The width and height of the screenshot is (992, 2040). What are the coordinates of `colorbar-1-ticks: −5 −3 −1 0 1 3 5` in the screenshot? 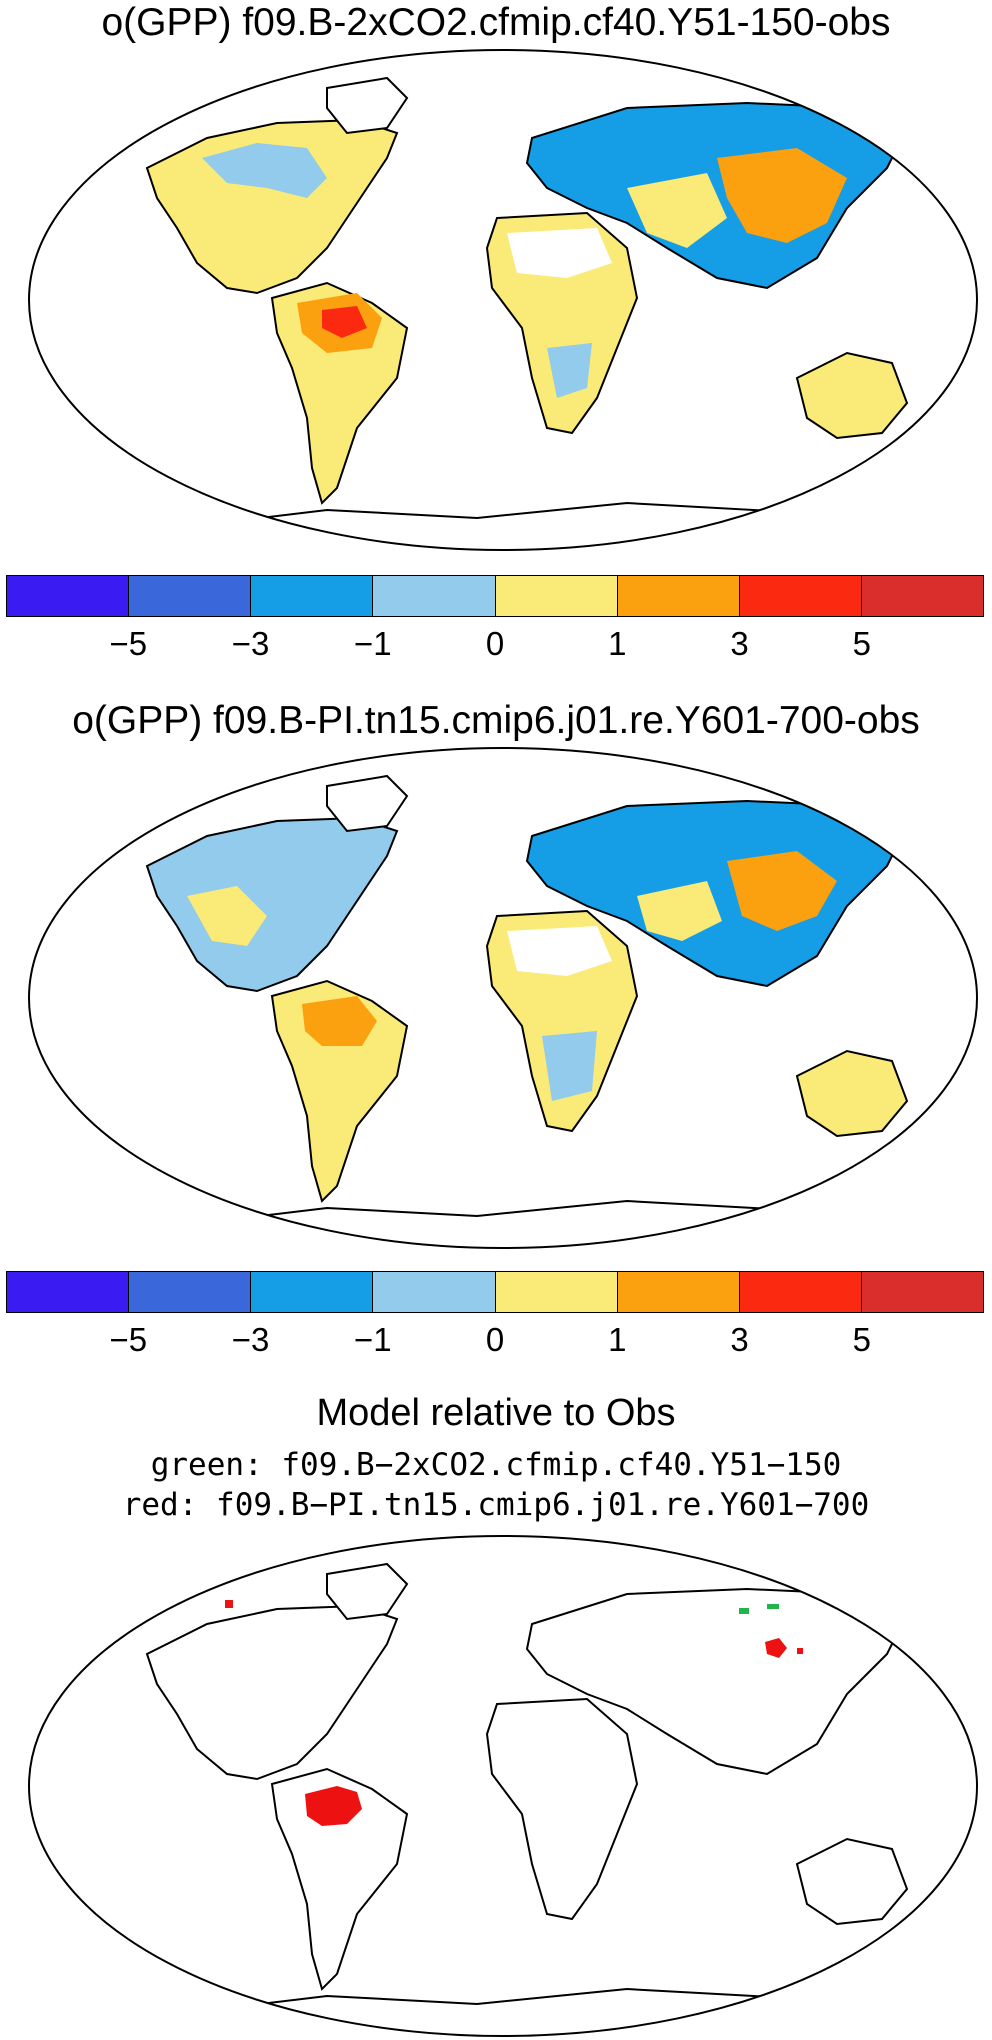 It's located at (495, 644).